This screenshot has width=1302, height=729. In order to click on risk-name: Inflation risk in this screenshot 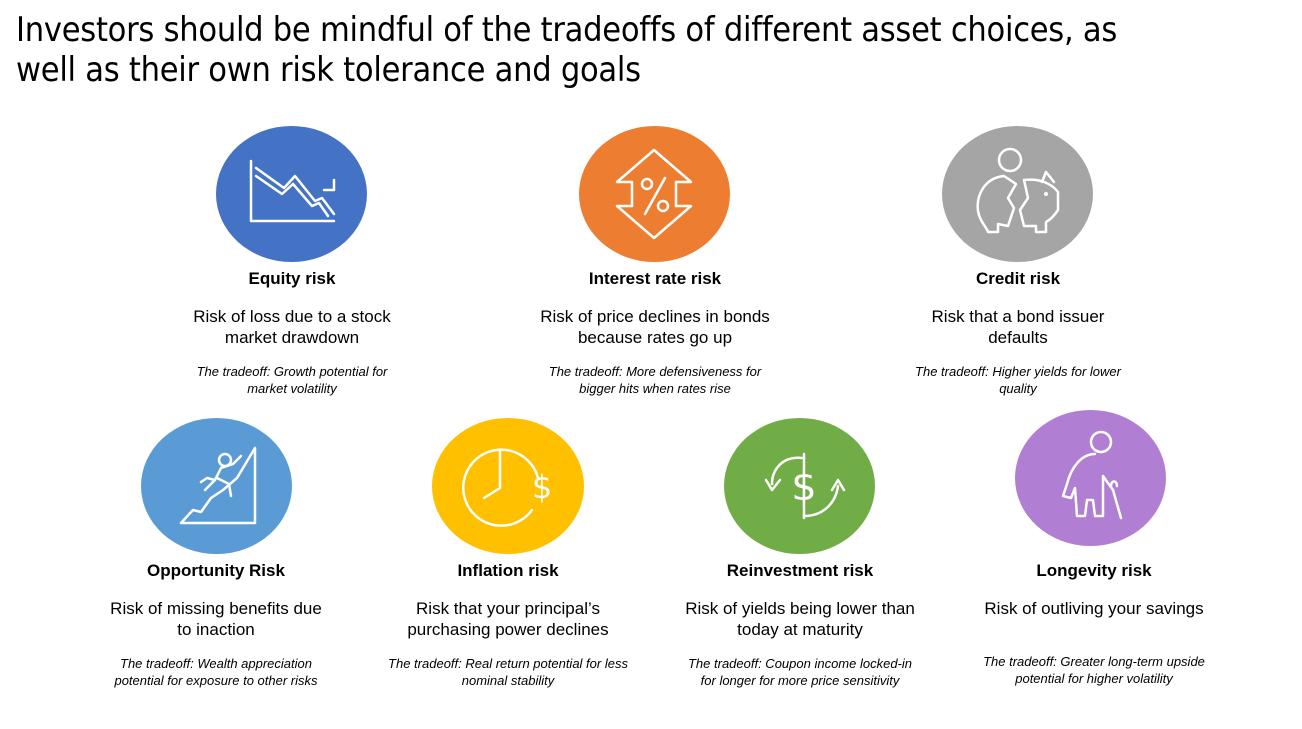, I will do `click(508, 570)`.